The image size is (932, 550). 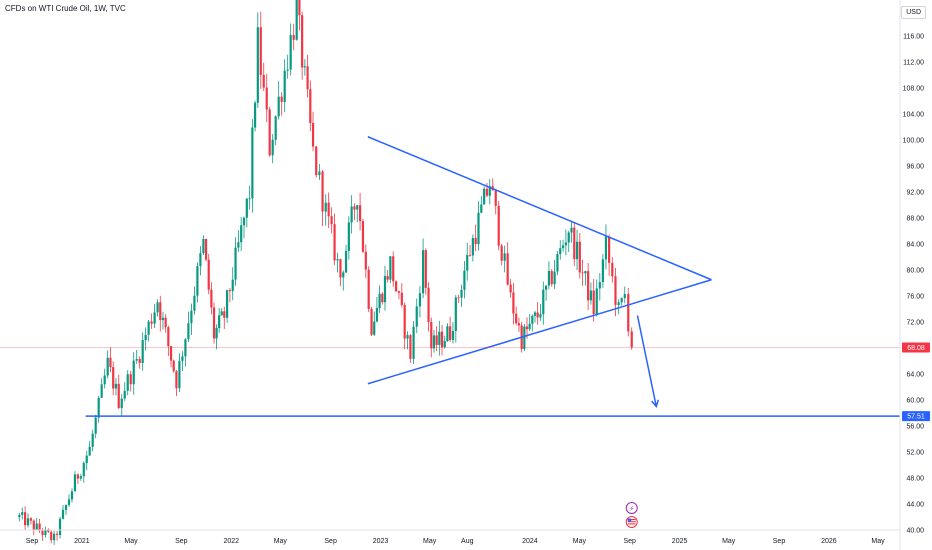 I want to click on down-arrow-head, so click(x=655, y=404).